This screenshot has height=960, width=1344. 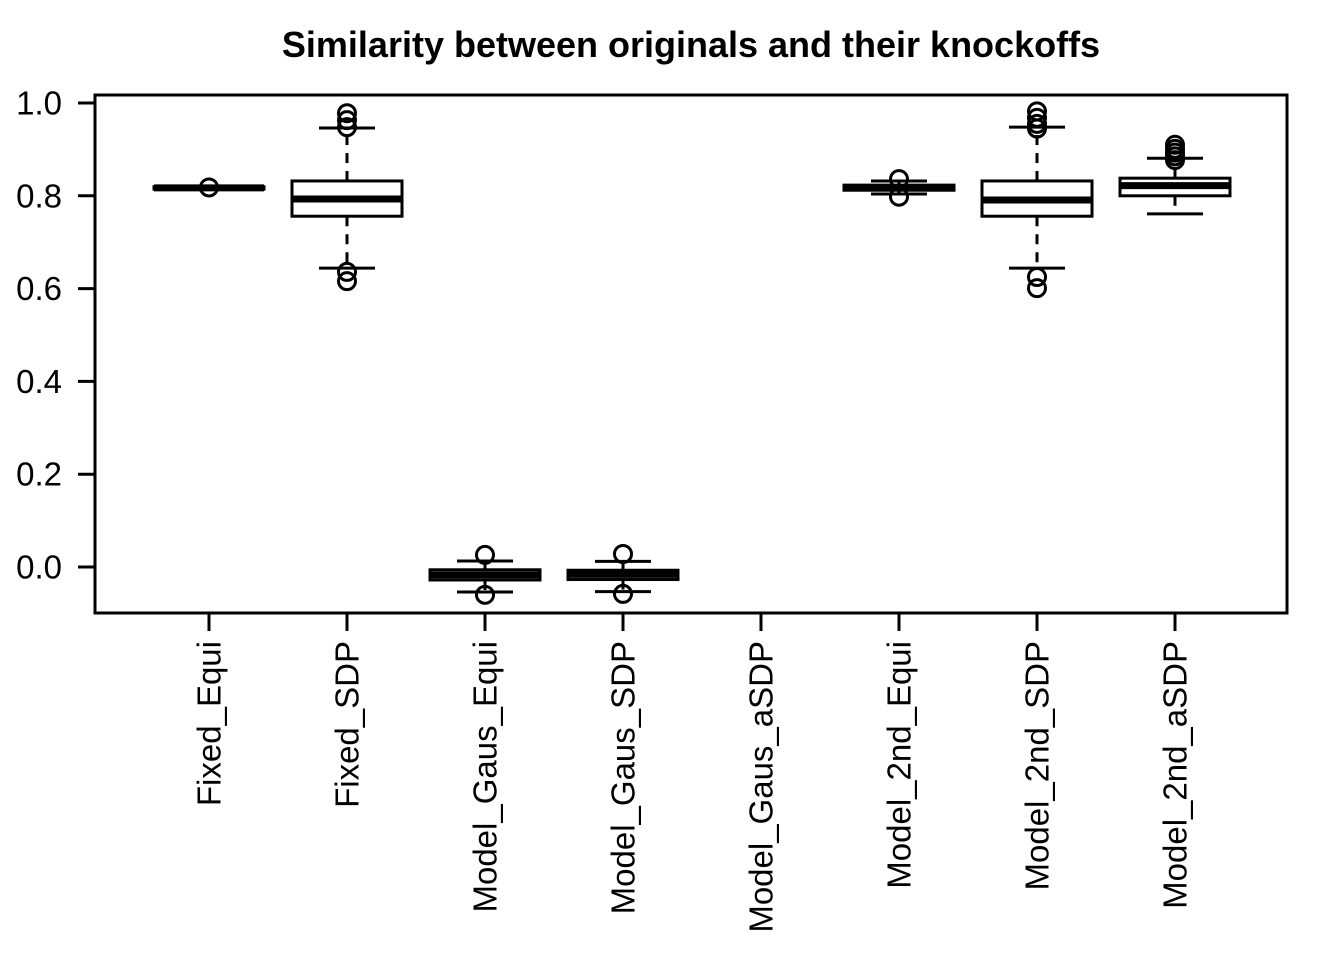 What do you see at coordinates (39, 567) in the screenshot?
I see `y-tick-label: 0.0` at bounding box center [39, 567].